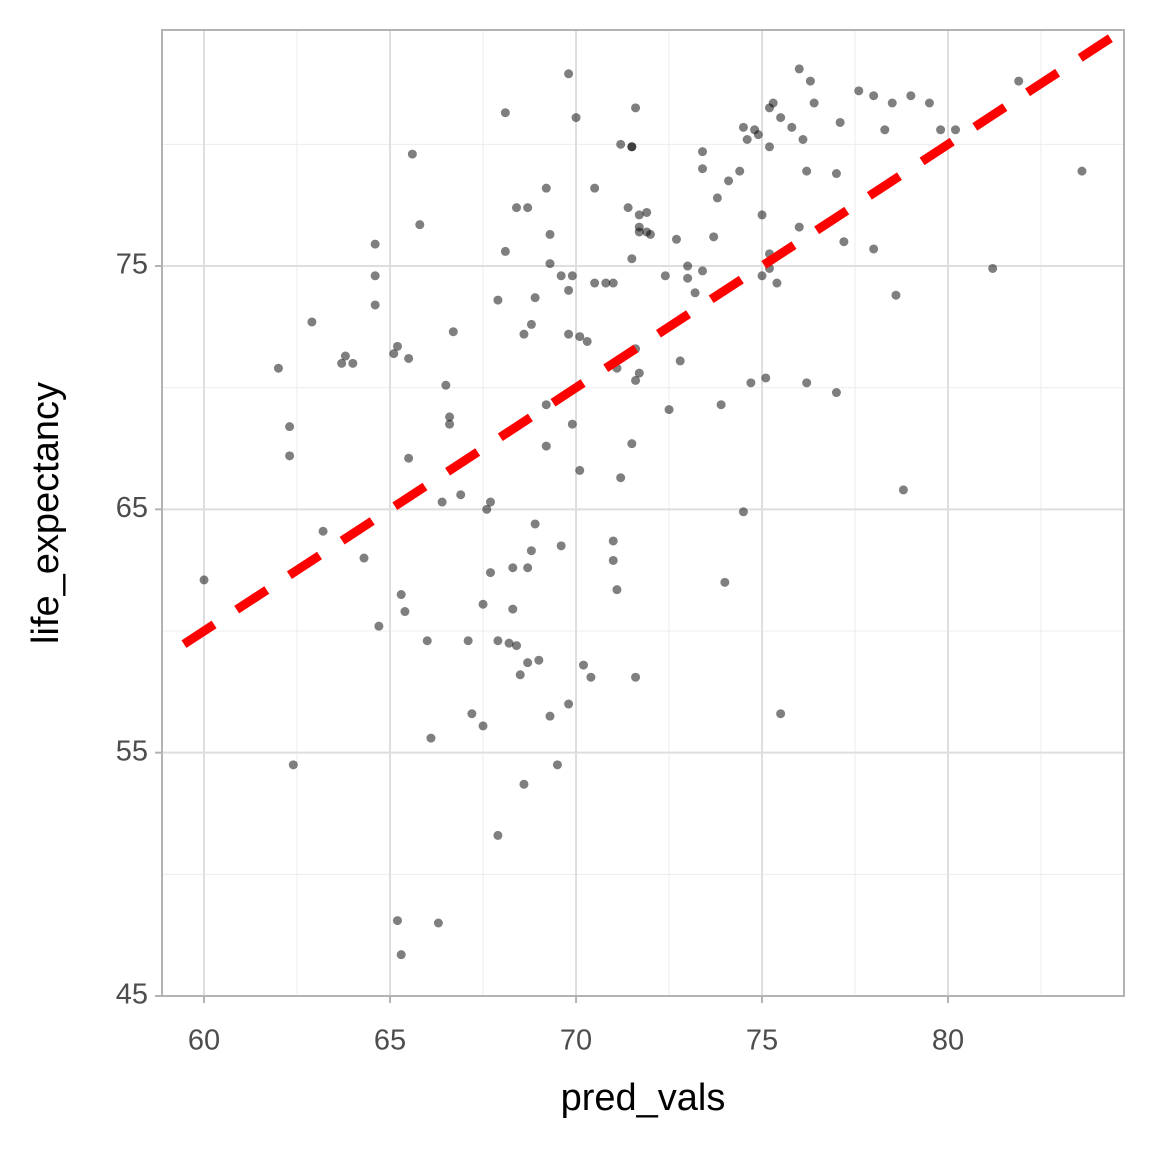 Image resolution: width=1152 pixels, height=1152 pixels. Describe the element at coordinates (948, 1041) in the screenshot. I see `x-tick-label: 80` at that location.